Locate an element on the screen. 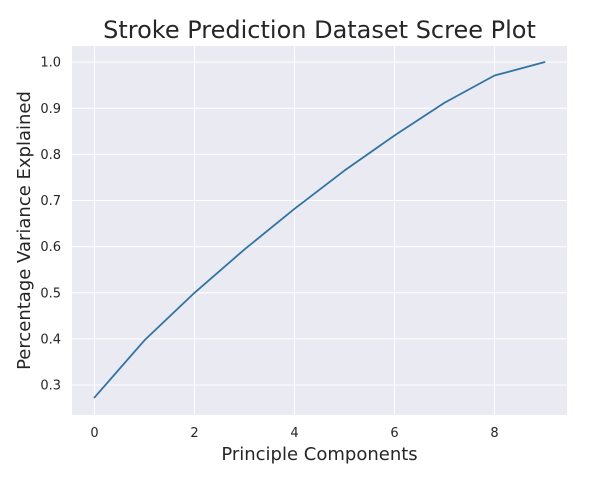 The width and height of the screenshot is (595, 478). y-tick-label: 0.4 is located at coordinates (50, 339).